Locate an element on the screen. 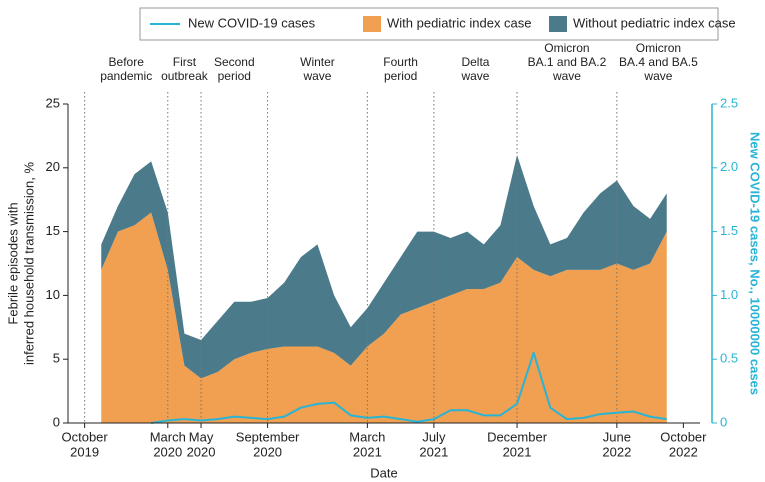 The width and height of the screenshot is (765, 482). legend-box is located at coordinates (429, 24).